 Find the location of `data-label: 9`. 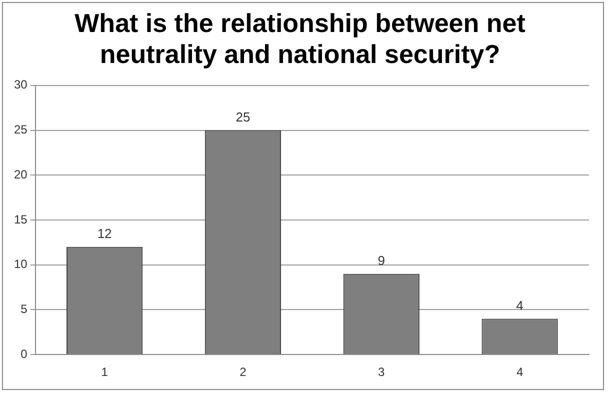

data-label: 9 is located at coordinates (381, 260).